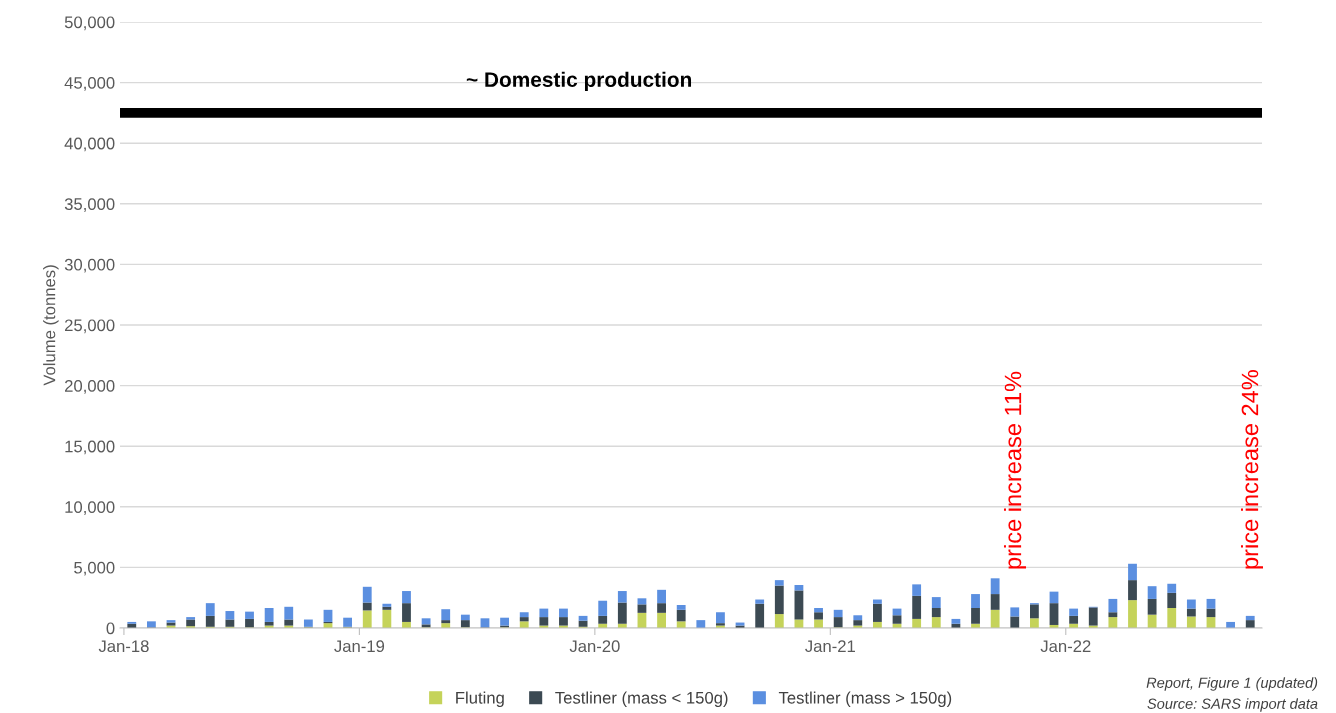 Image resolution: width=1336 pixels, height=713 pixels. What do you see at coordinates (579, 81) in the screenshot?
I see `ref-line-label: ~ Domestic production` at bounding box center [579, 81].